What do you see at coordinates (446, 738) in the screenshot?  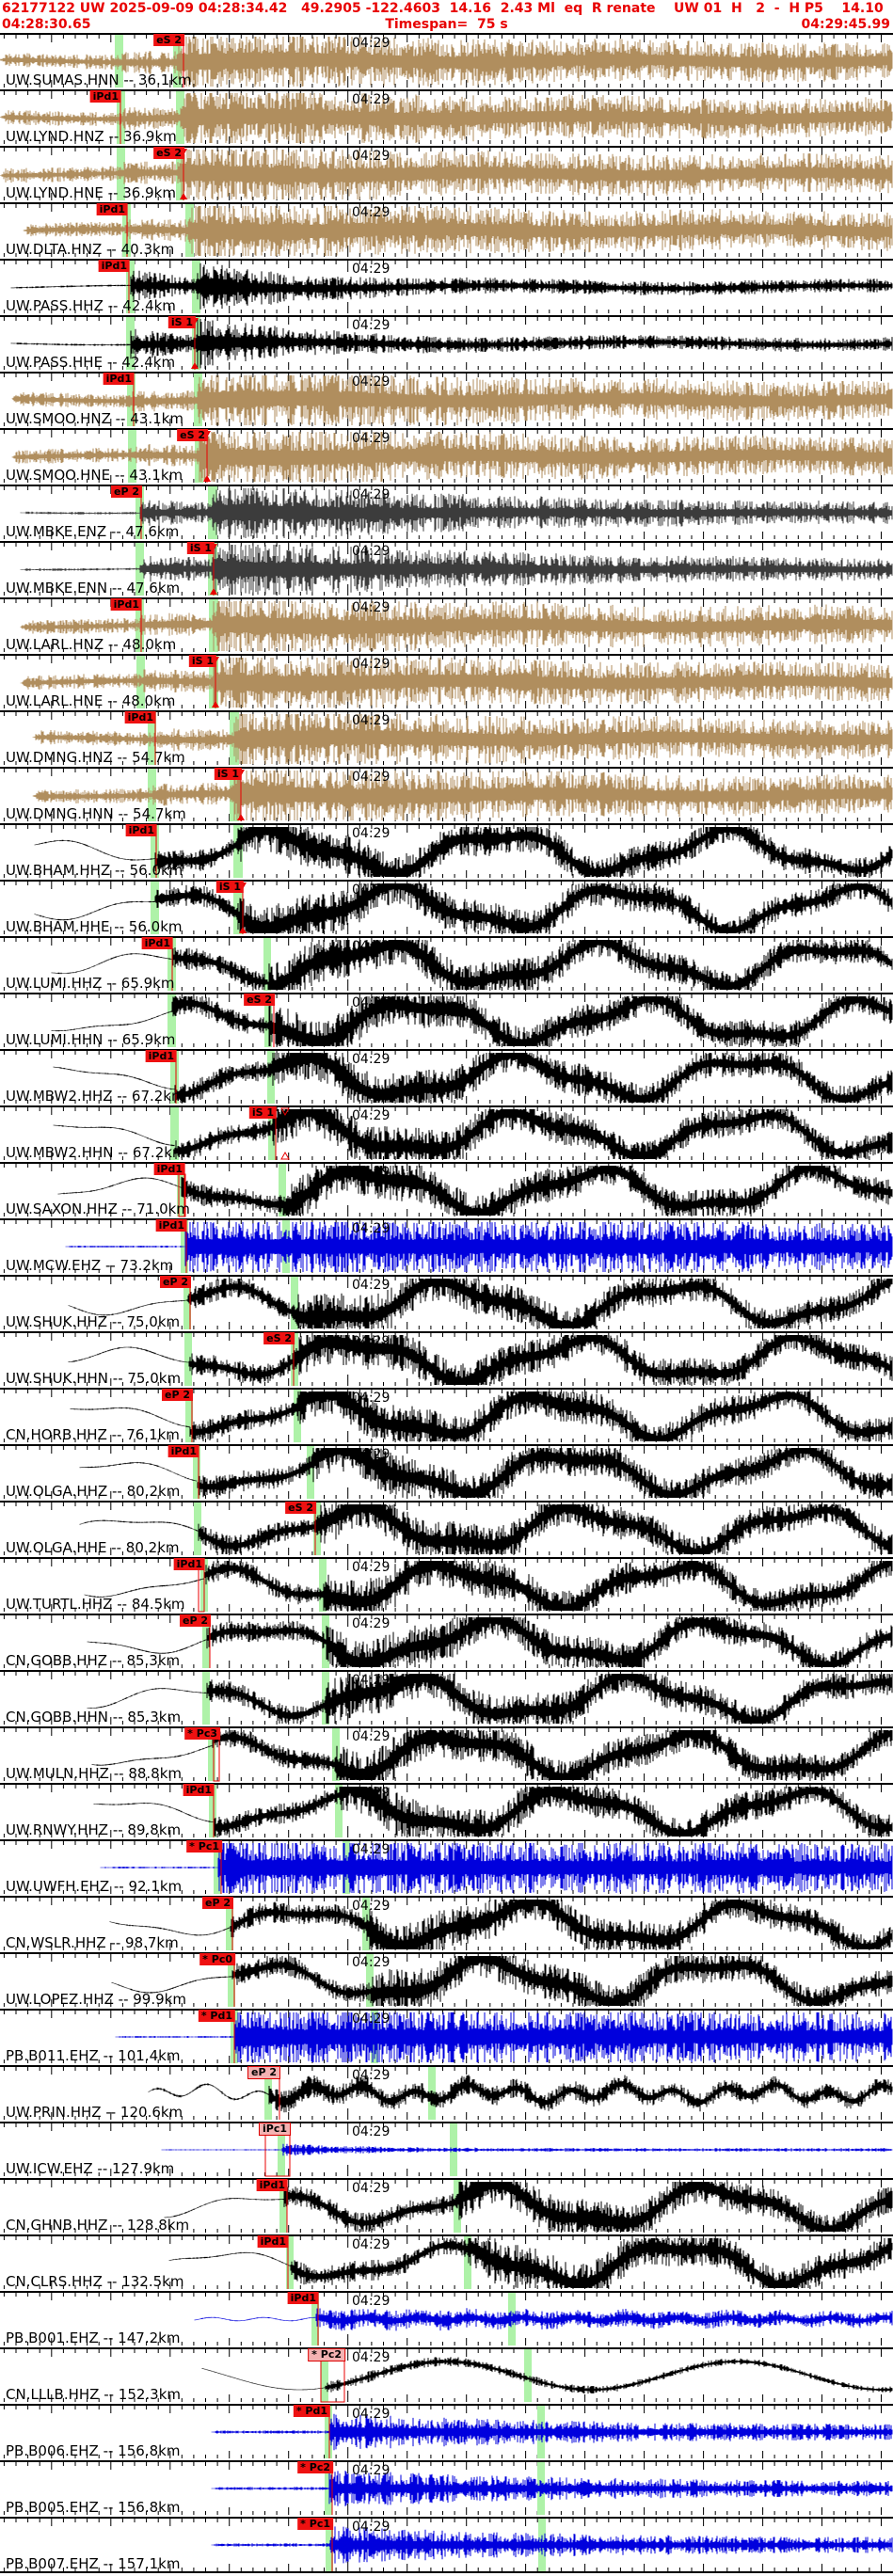 I see `trace-row: 04:29 UW.DMNG.HNZ -- 54.7km iPd1` at bounding box center [446, 738].